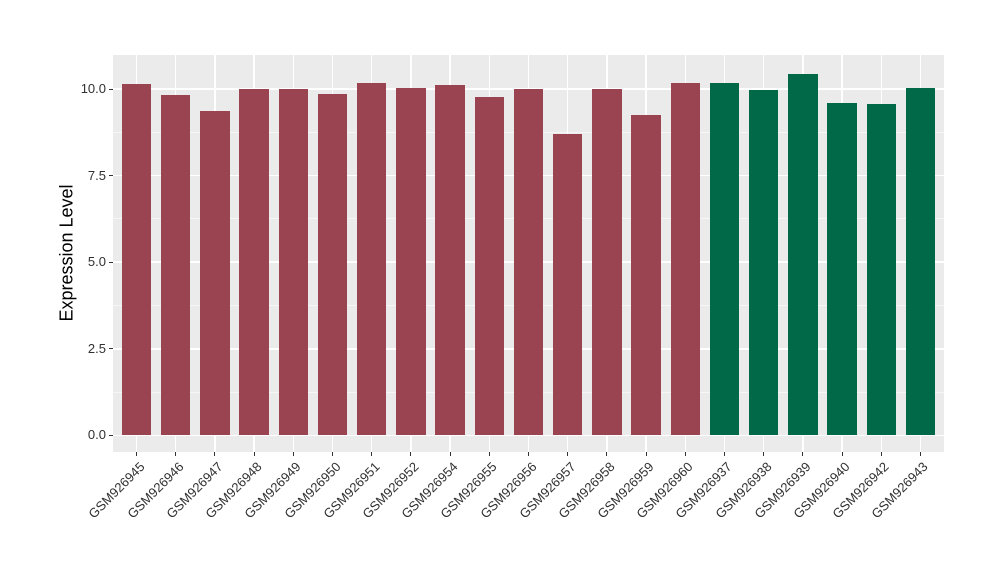 The width and height of the screenshot is (1000, 580). I want to click on y-tick-label: 0.0, so click(96, 435).